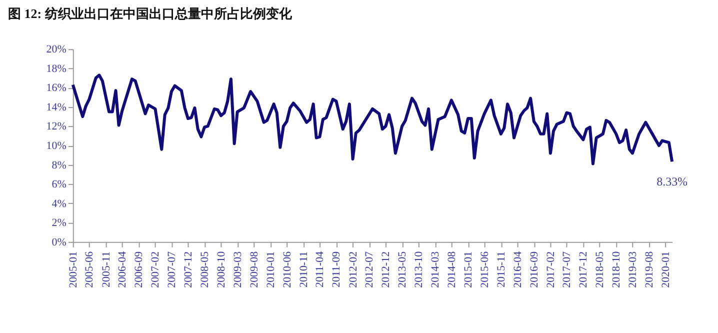 This screenshot has height=333, width=718. What do you see at coordinates (59, 223) in the screenshot?
I see `y-tick-label: 2%` at bounding box center [59, 223].